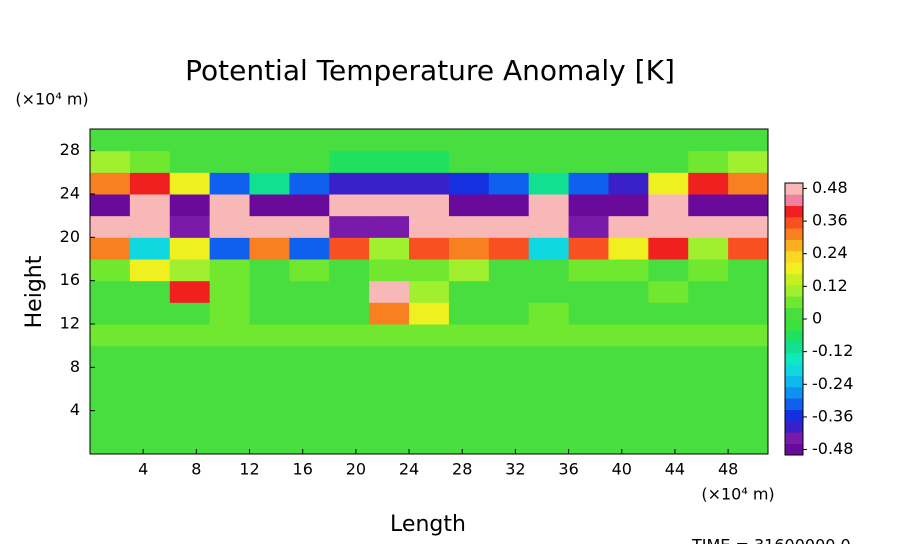  Describe the element at coordinates (70, 193) in the screenshot. I see `y-tick-label: 24` at that location.